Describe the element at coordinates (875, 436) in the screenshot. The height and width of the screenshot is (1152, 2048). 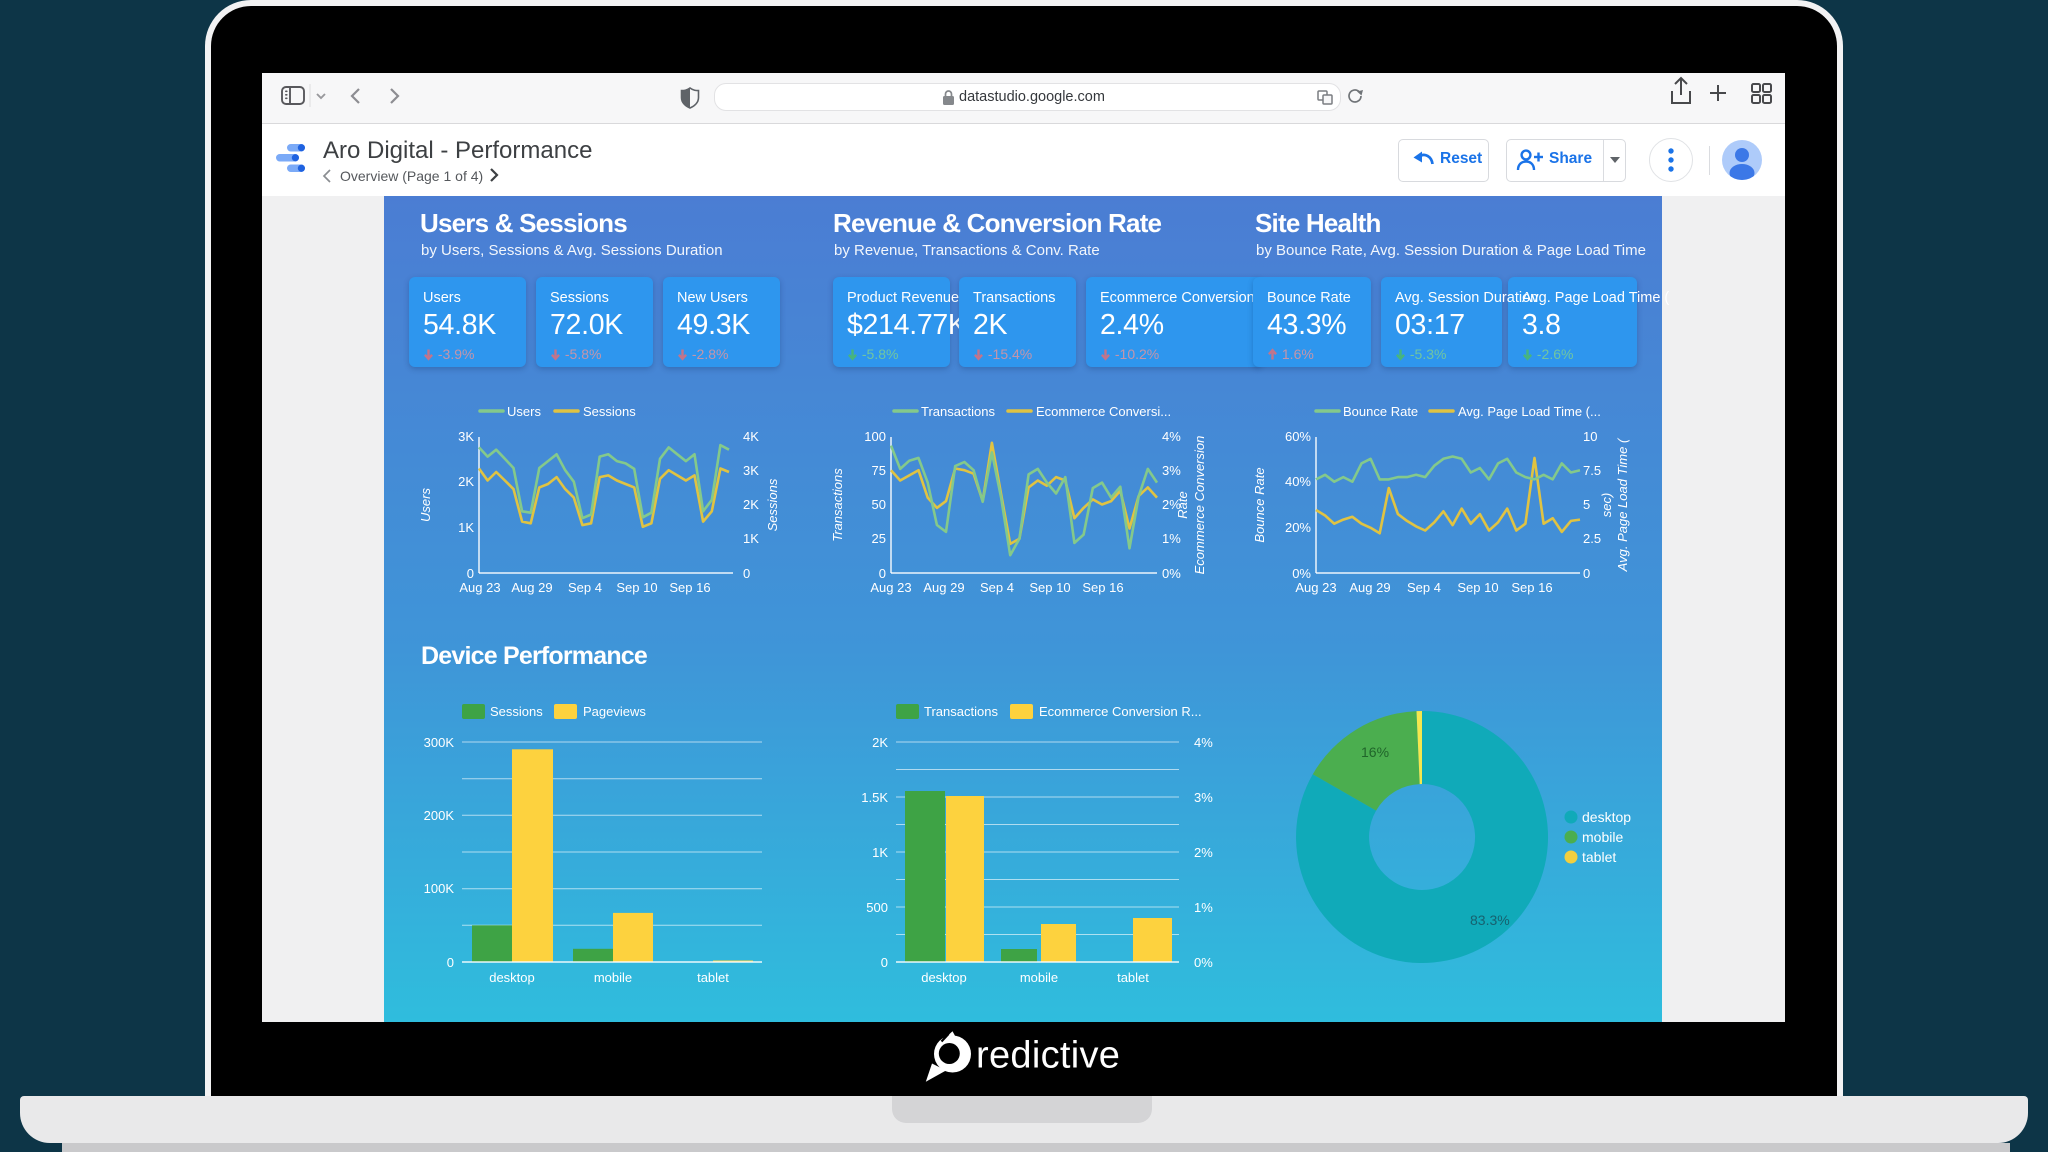
I see `svg-text: 100` at that location.